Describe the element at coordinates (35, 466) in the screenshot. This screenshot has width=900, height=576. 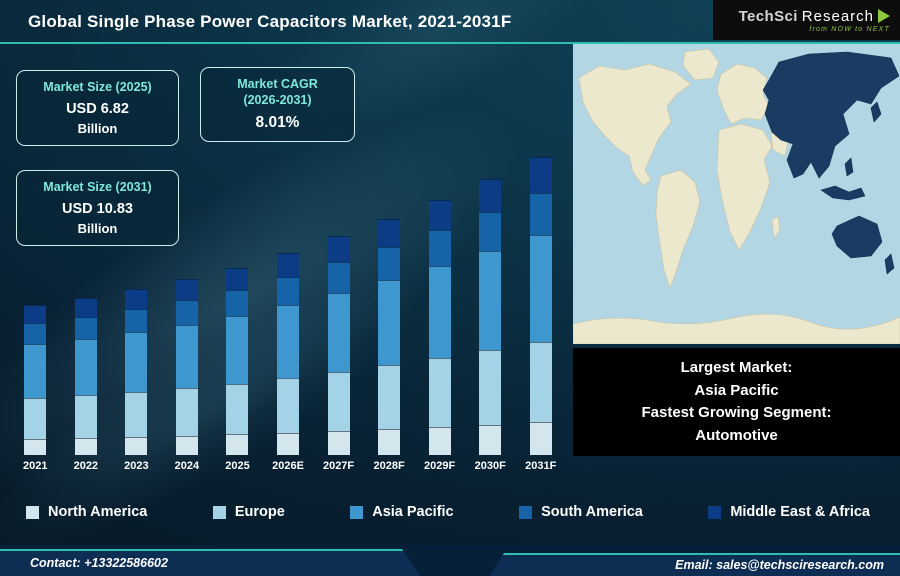
I see `x-axis-label: 2021` at that location.